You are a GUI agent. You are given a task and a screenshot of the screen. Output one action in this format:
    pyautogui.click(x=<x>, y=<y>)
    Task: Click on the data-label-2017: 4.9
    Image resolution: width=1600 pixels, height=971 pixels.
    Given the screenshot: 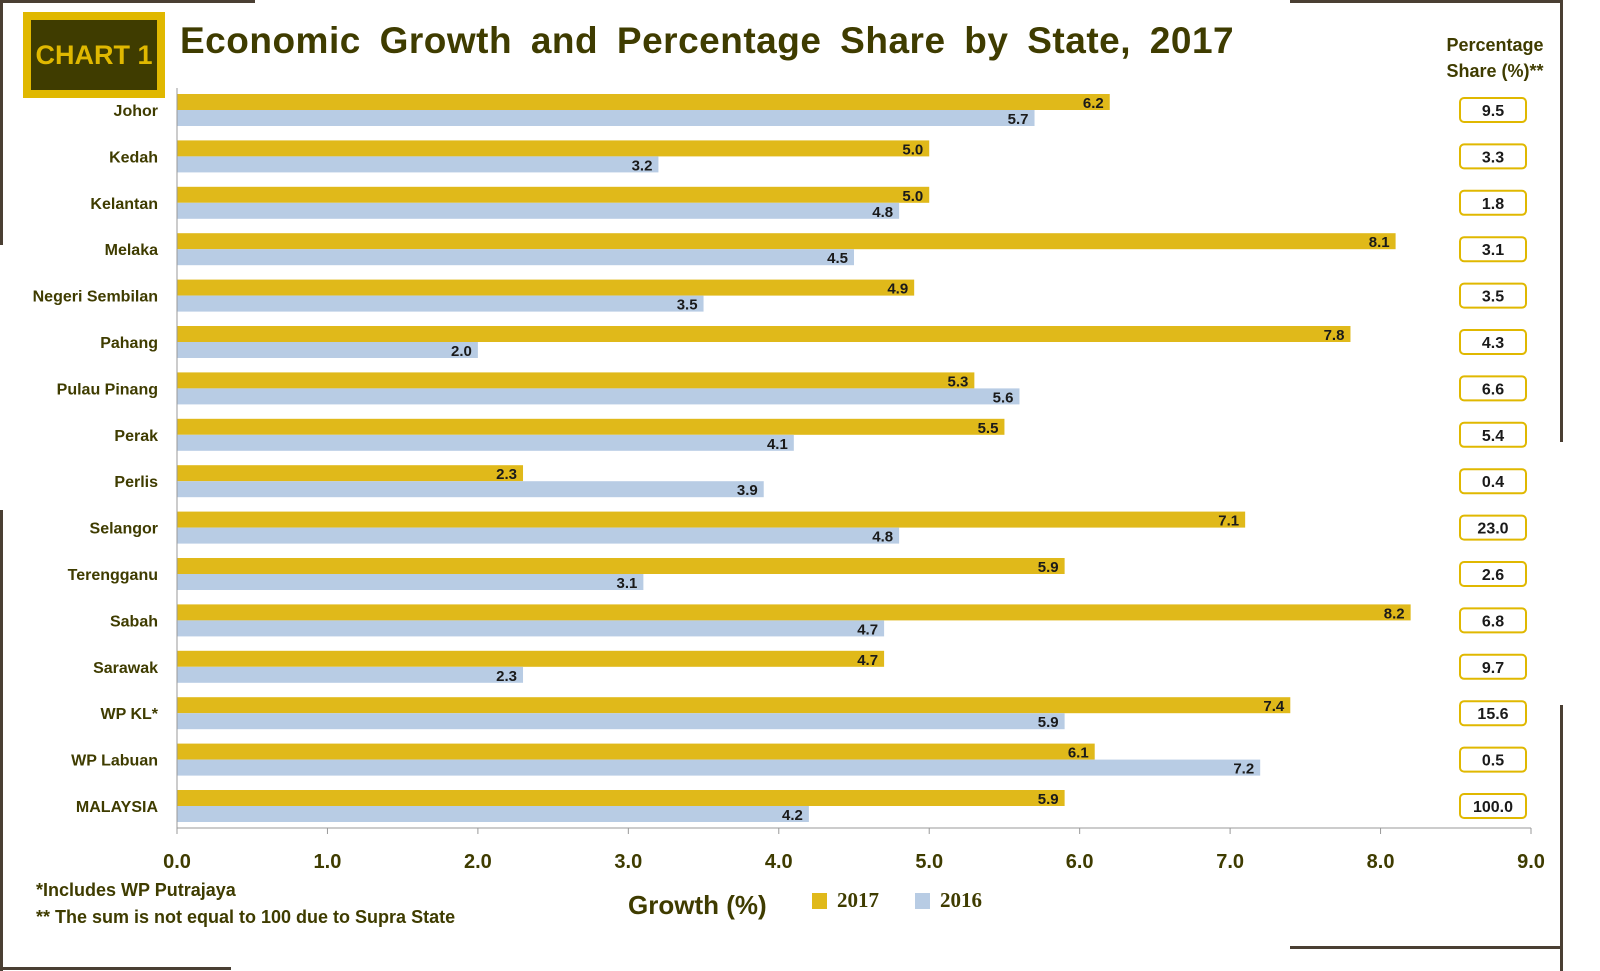 What is the action you would take?
    pyautogui.click(x=897, y=289)
    